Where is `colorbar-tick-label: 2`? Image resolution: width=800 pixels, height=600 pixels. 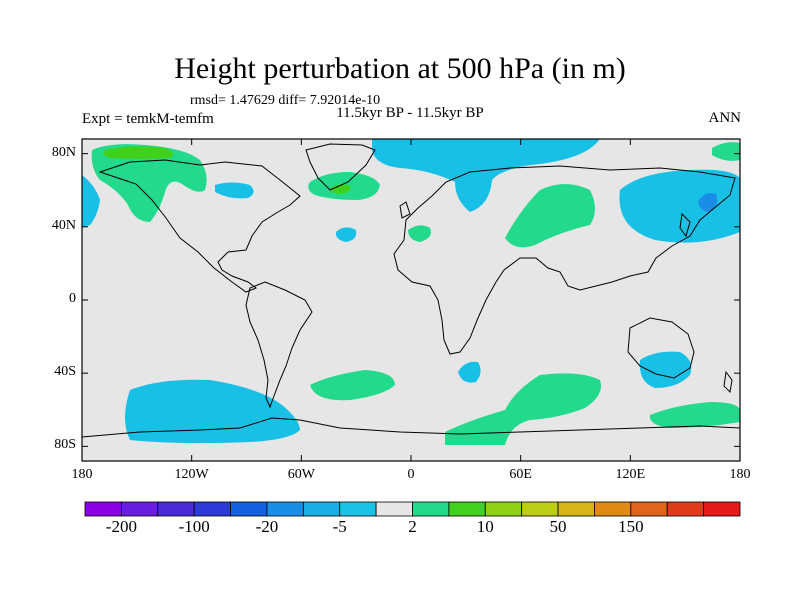 colorbar-tick-label: 2 is located at coordinates (412, 526).